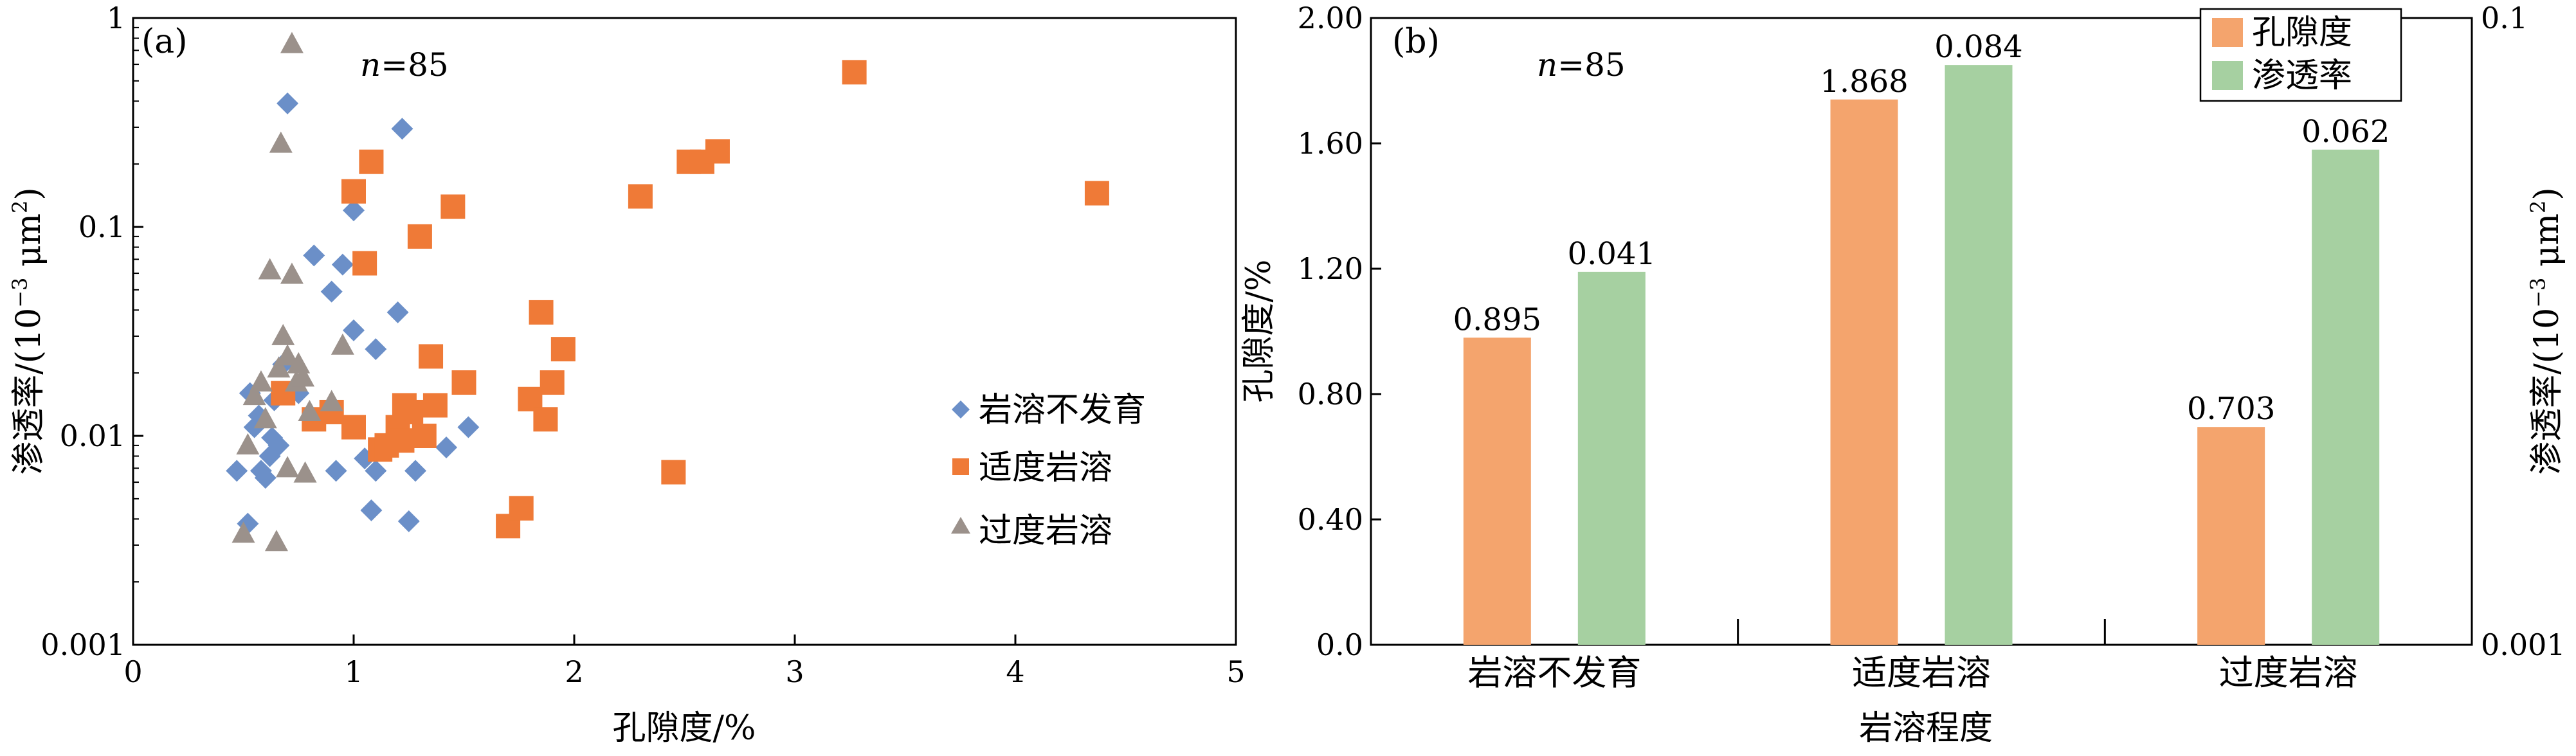  What do you see at coordinates (1045, 531) in the screenshot?
I see `legend-label-excessive: 过度岩溶` at bounding box center [1045, 531].